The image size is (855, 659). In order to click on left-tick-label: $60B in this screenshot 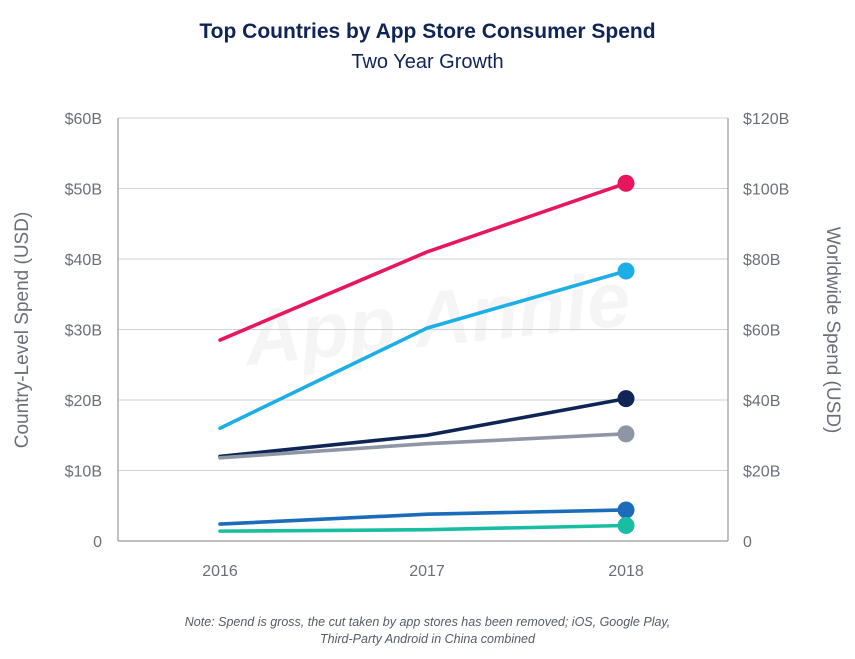, I will do `click(83, 119)`.